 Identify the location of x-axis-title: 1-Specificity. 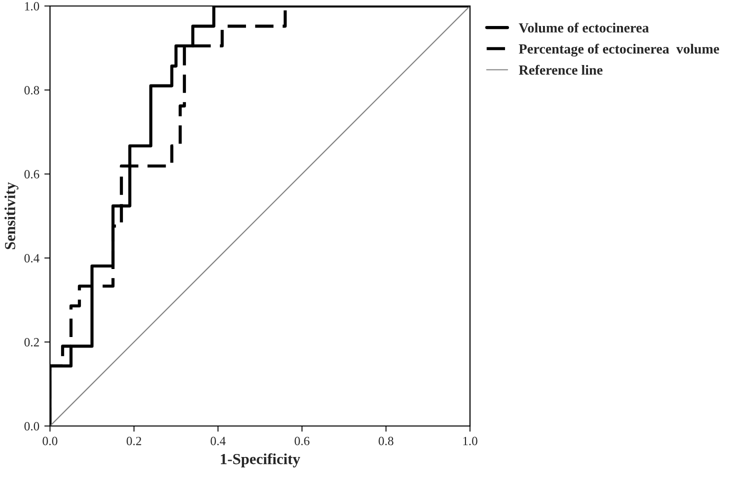
(260, 460).